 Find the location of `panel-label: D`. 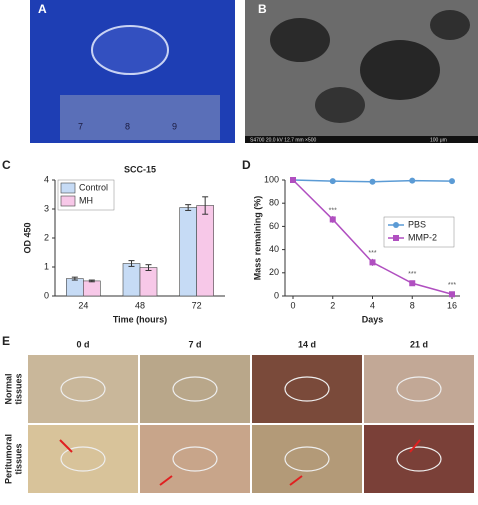

panel-label: D is located at coordinates (246, 165).